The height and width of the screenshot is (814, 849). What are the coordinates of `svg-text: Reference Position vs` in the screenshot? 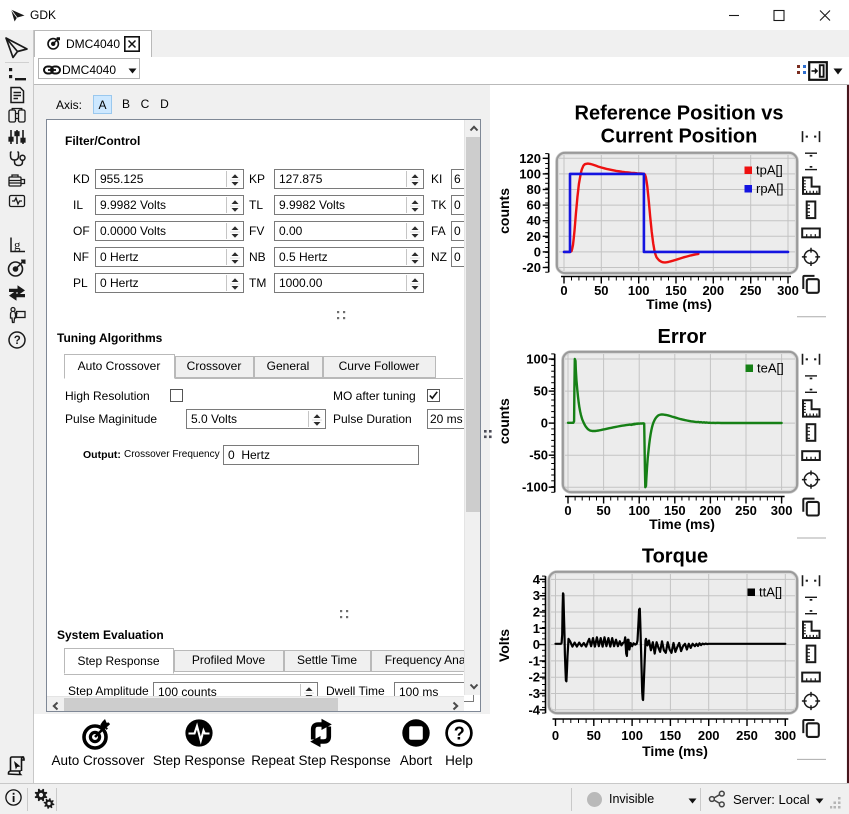 It's located at (679, 114).